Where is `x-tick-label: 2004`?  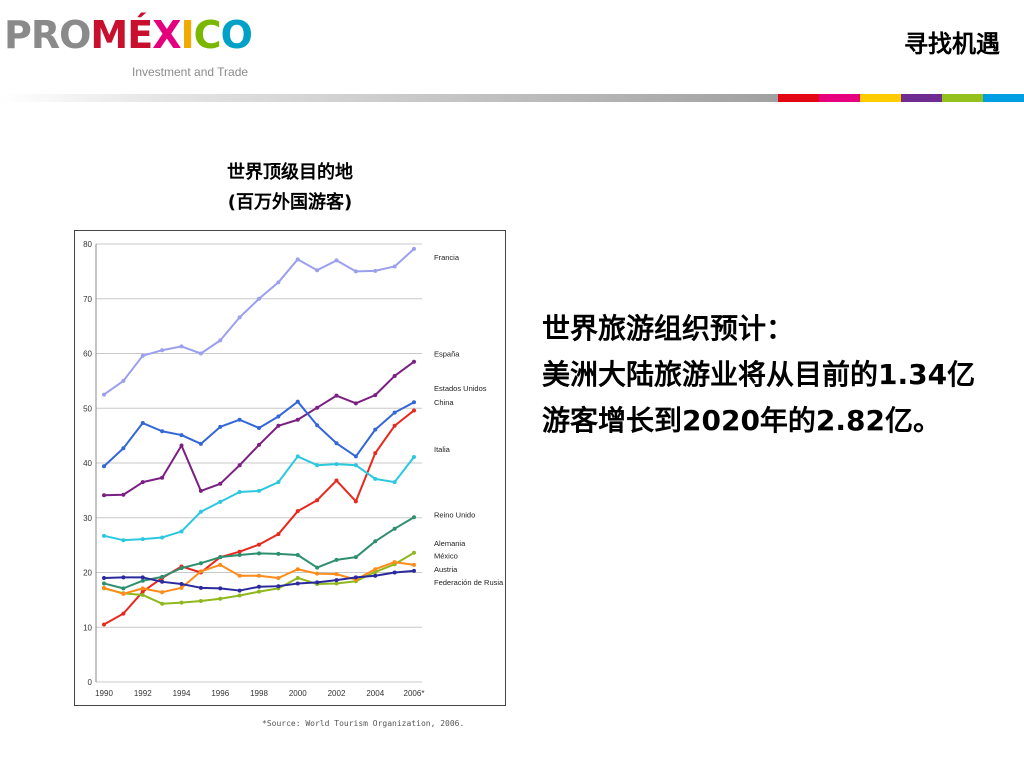
x-tick-label: 2004 is located at coordinates (375, 693).